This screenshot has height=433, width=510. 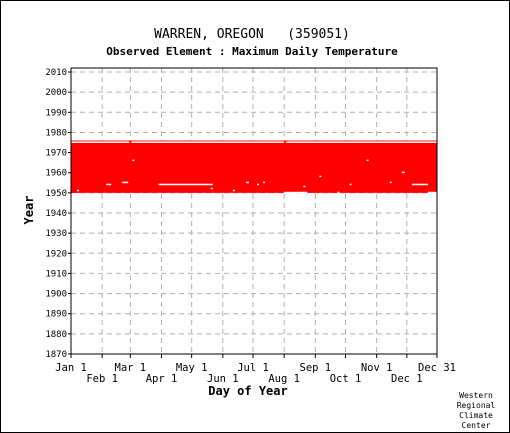 What do you see at coordinates (247, 391) in the screenshot?
I see `x-axis-label: Day of Year` at bounding box center [247, 391].